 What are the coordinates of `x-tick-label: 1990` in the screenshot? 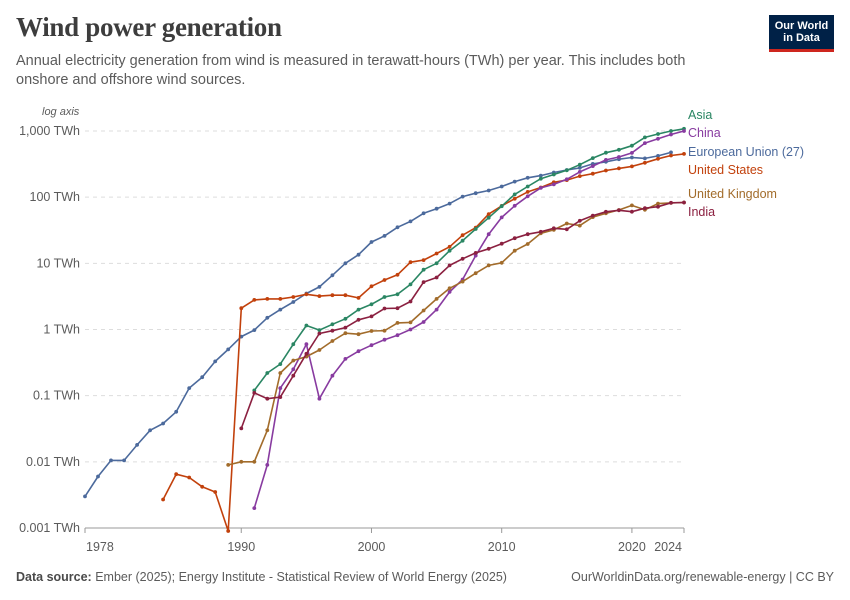 It's located at (241, 547).